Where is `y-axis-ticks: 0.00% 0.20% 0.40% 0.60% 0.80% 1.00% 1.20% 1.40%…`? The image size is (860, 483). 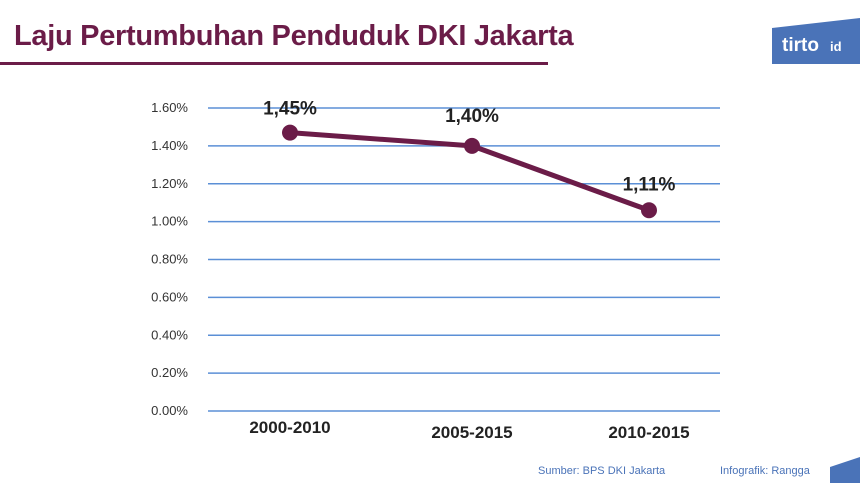 y-axis-ticks: 0.00% 0.20% 0.40% 0.60% 0.80% 1.00% 1.20% 1.40%… is located at coordinates (169, 259).